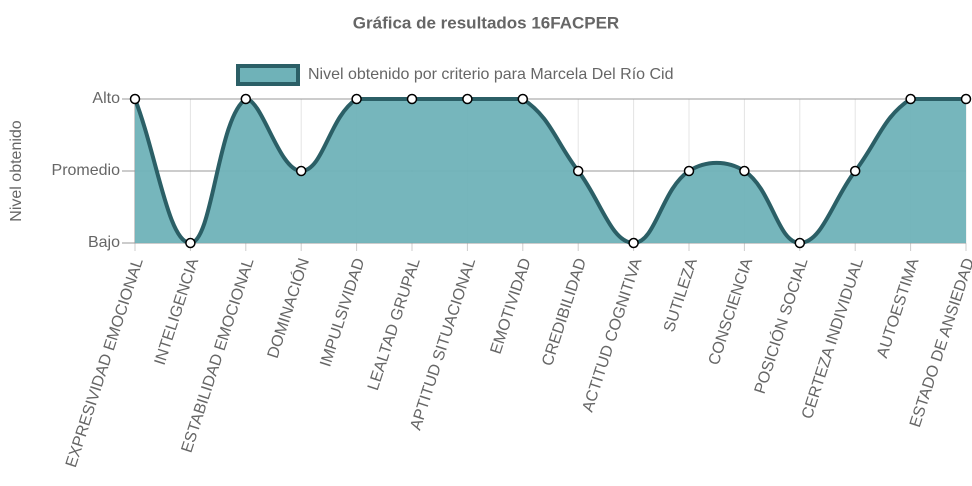  What do you see at coordinates (268, 75) in the screenshot?
I see `legend-swatch` at bounding box center [268, 75].